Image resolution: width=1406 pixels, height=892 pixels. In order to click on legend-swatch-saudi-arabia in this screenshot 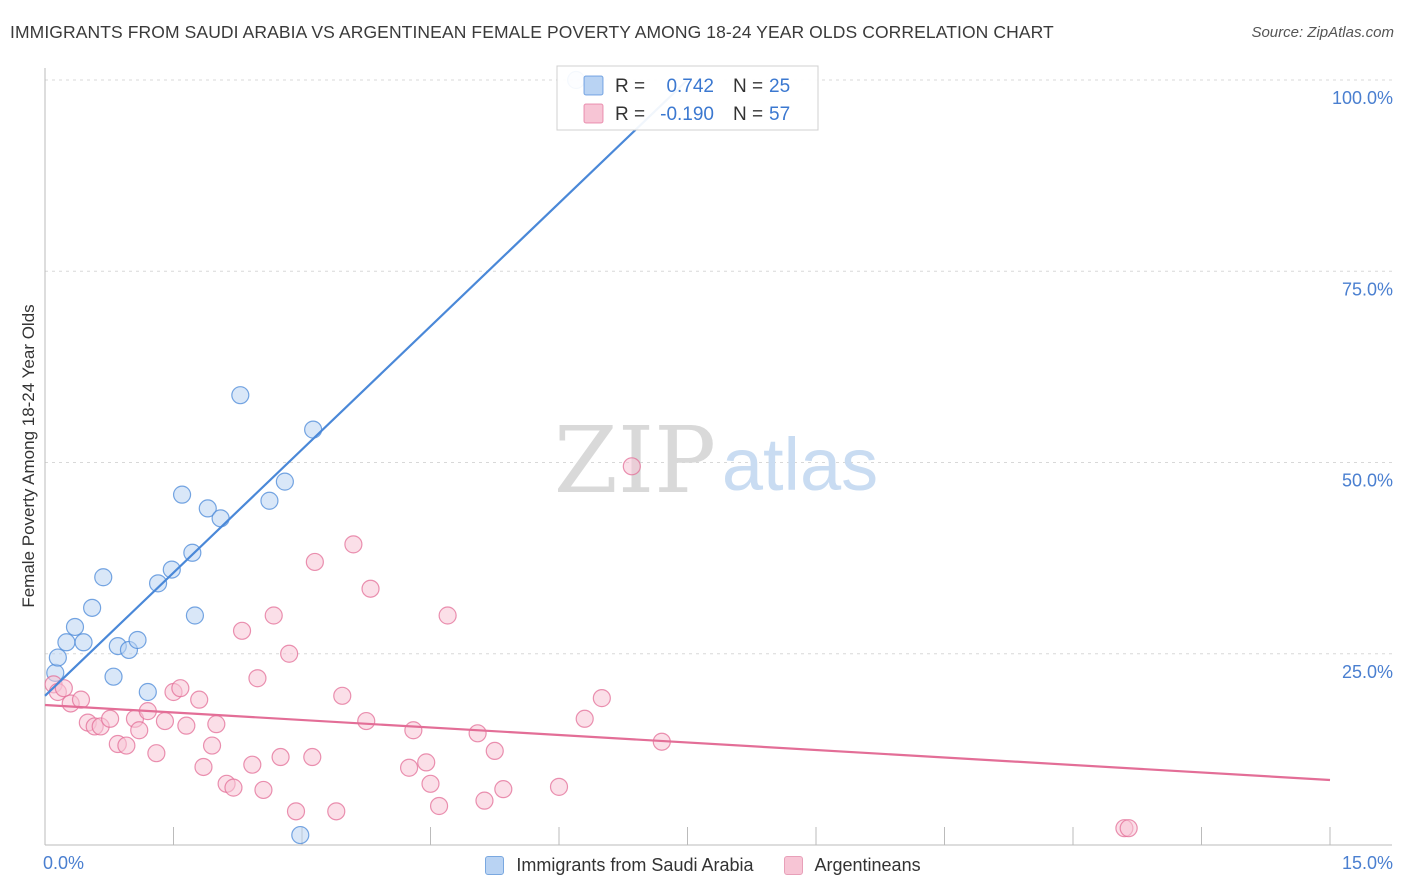, I will do `click(495, 865)`.